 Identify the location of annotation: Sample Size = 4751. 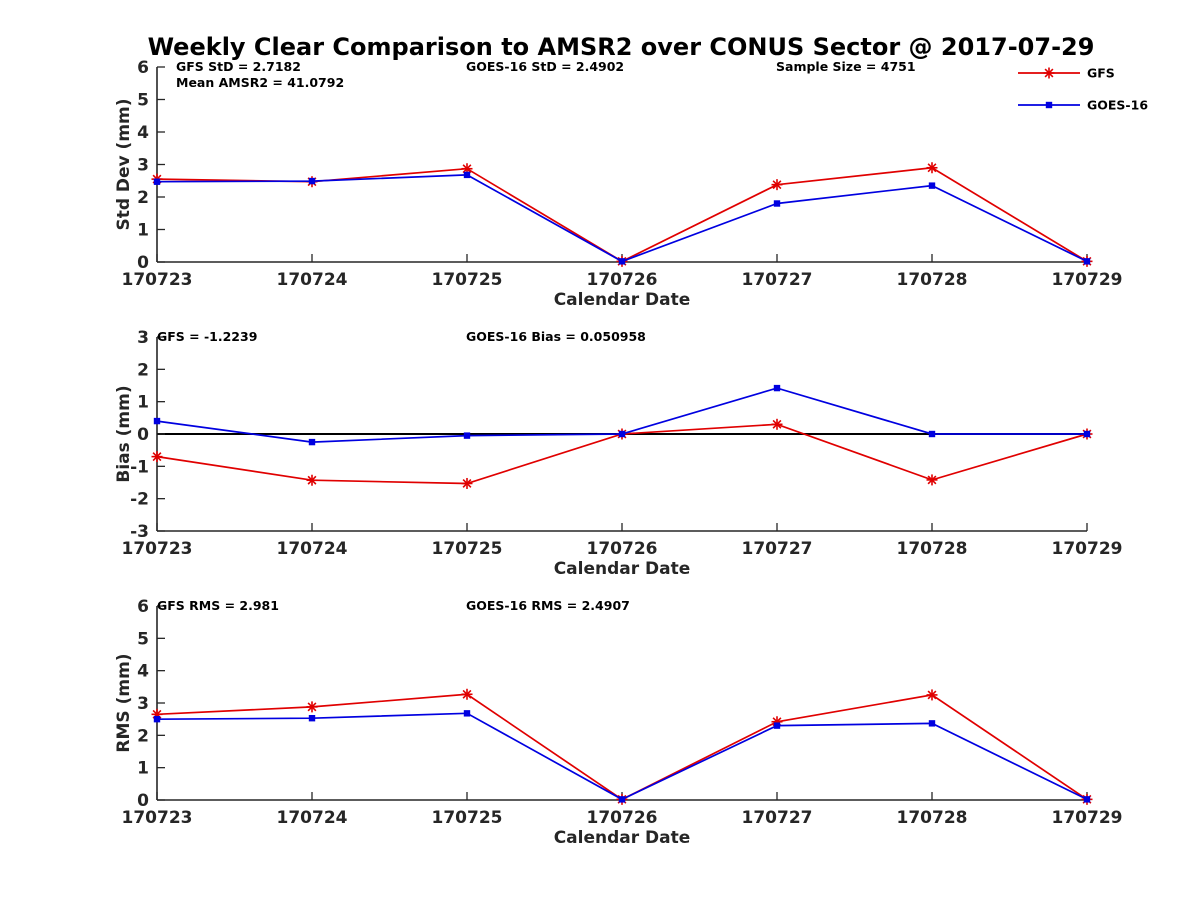
(846, 66).